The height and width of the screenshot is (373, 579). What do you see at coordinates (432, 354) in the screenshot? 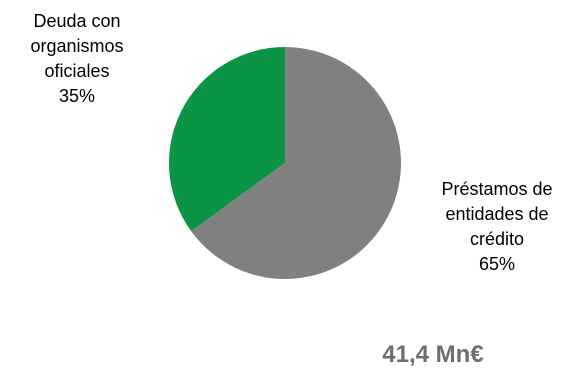
I see `total-amount-label: 41,4 Mn€` at bounding box center [432, 354].